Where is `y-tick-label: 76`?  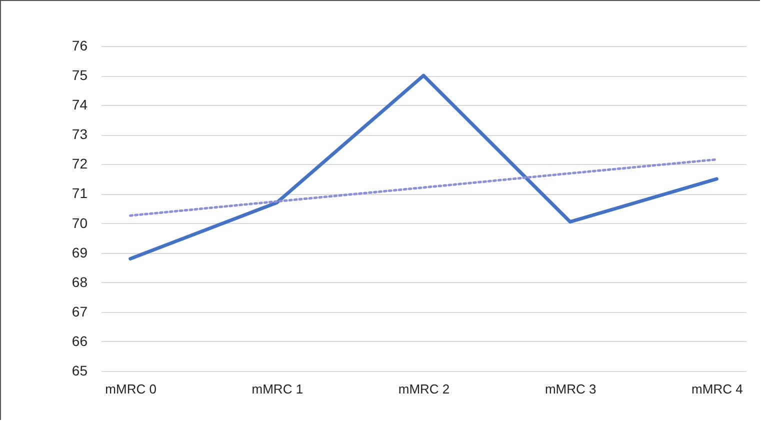
y-tick-label: 76 is located at coordinates (80, 46).